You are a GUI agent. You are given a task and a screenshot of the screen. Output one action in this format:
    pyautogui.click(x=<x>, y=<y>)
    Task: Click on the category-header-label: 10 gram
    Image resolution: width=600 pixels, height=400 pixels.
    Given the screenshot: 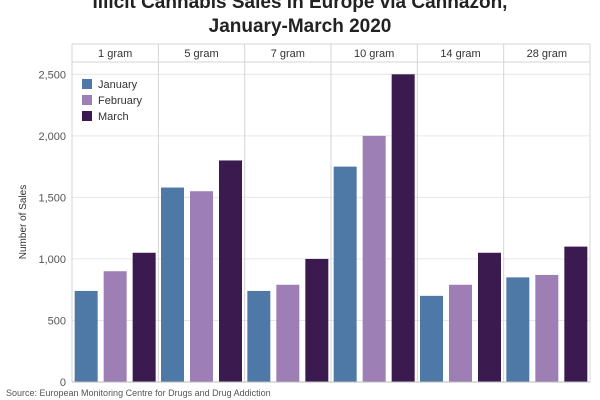 What is the action you would take?
    pyautogui.click(x=374, y=54)
    